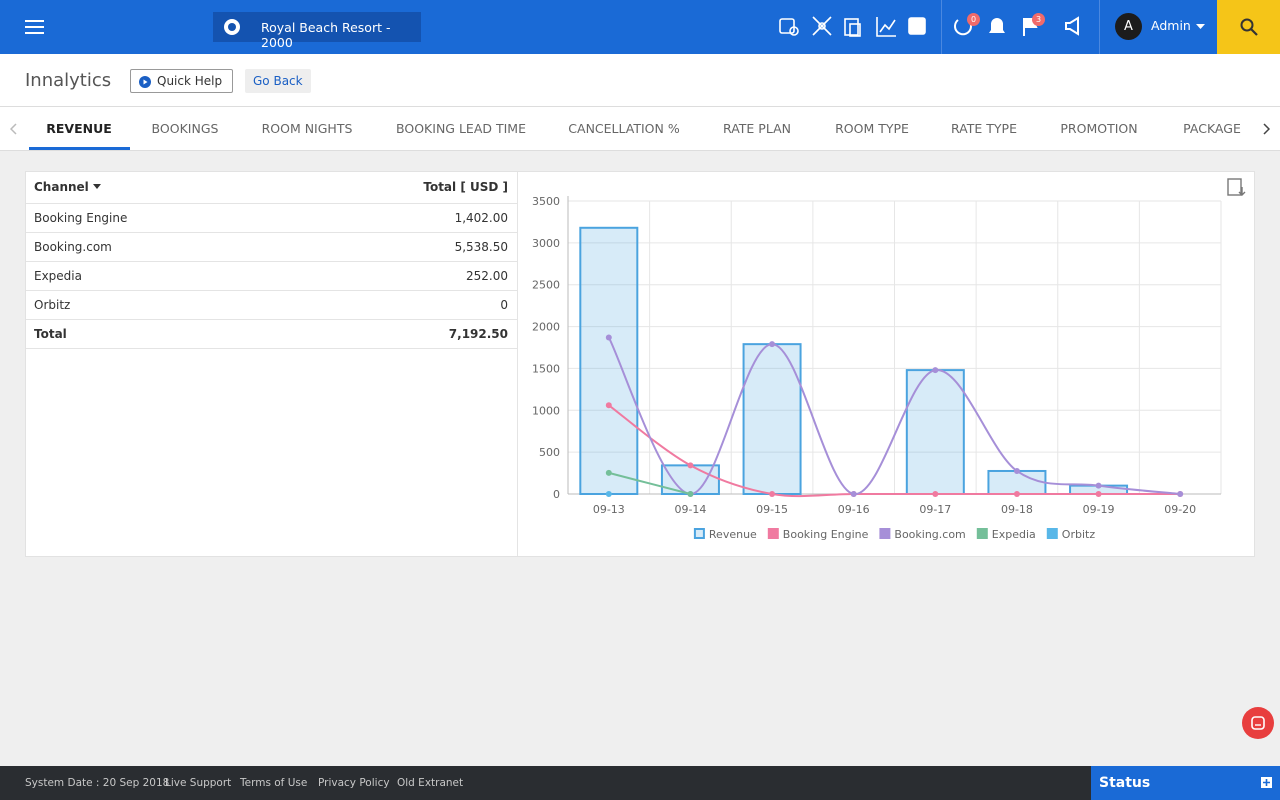 Image resolution: width=1280 pixels, height=800 pixels. Describe the element at coordinates (649, 483) in the screenshot. I see `line` at that location.